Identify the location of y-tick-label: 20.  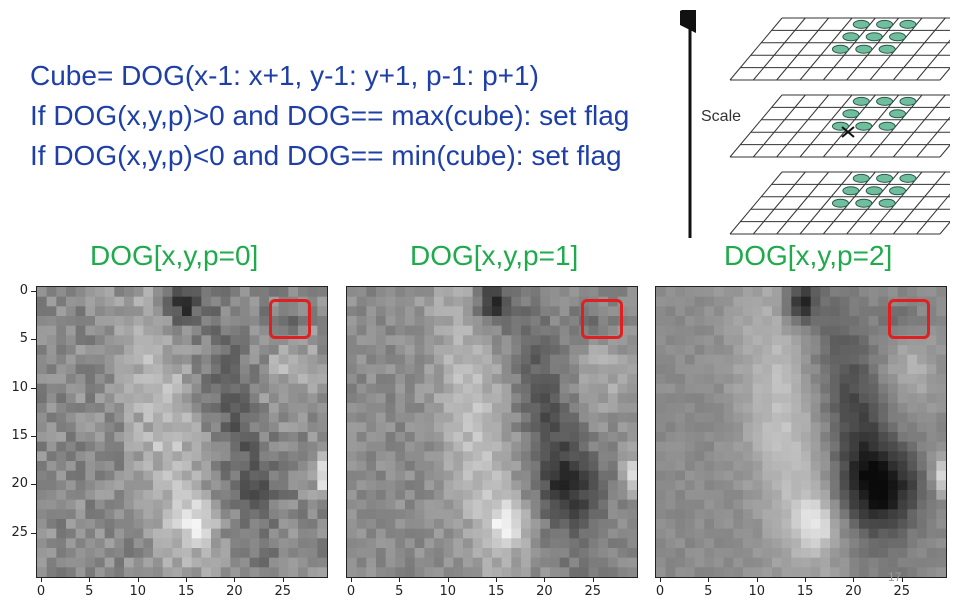
(19, 484).